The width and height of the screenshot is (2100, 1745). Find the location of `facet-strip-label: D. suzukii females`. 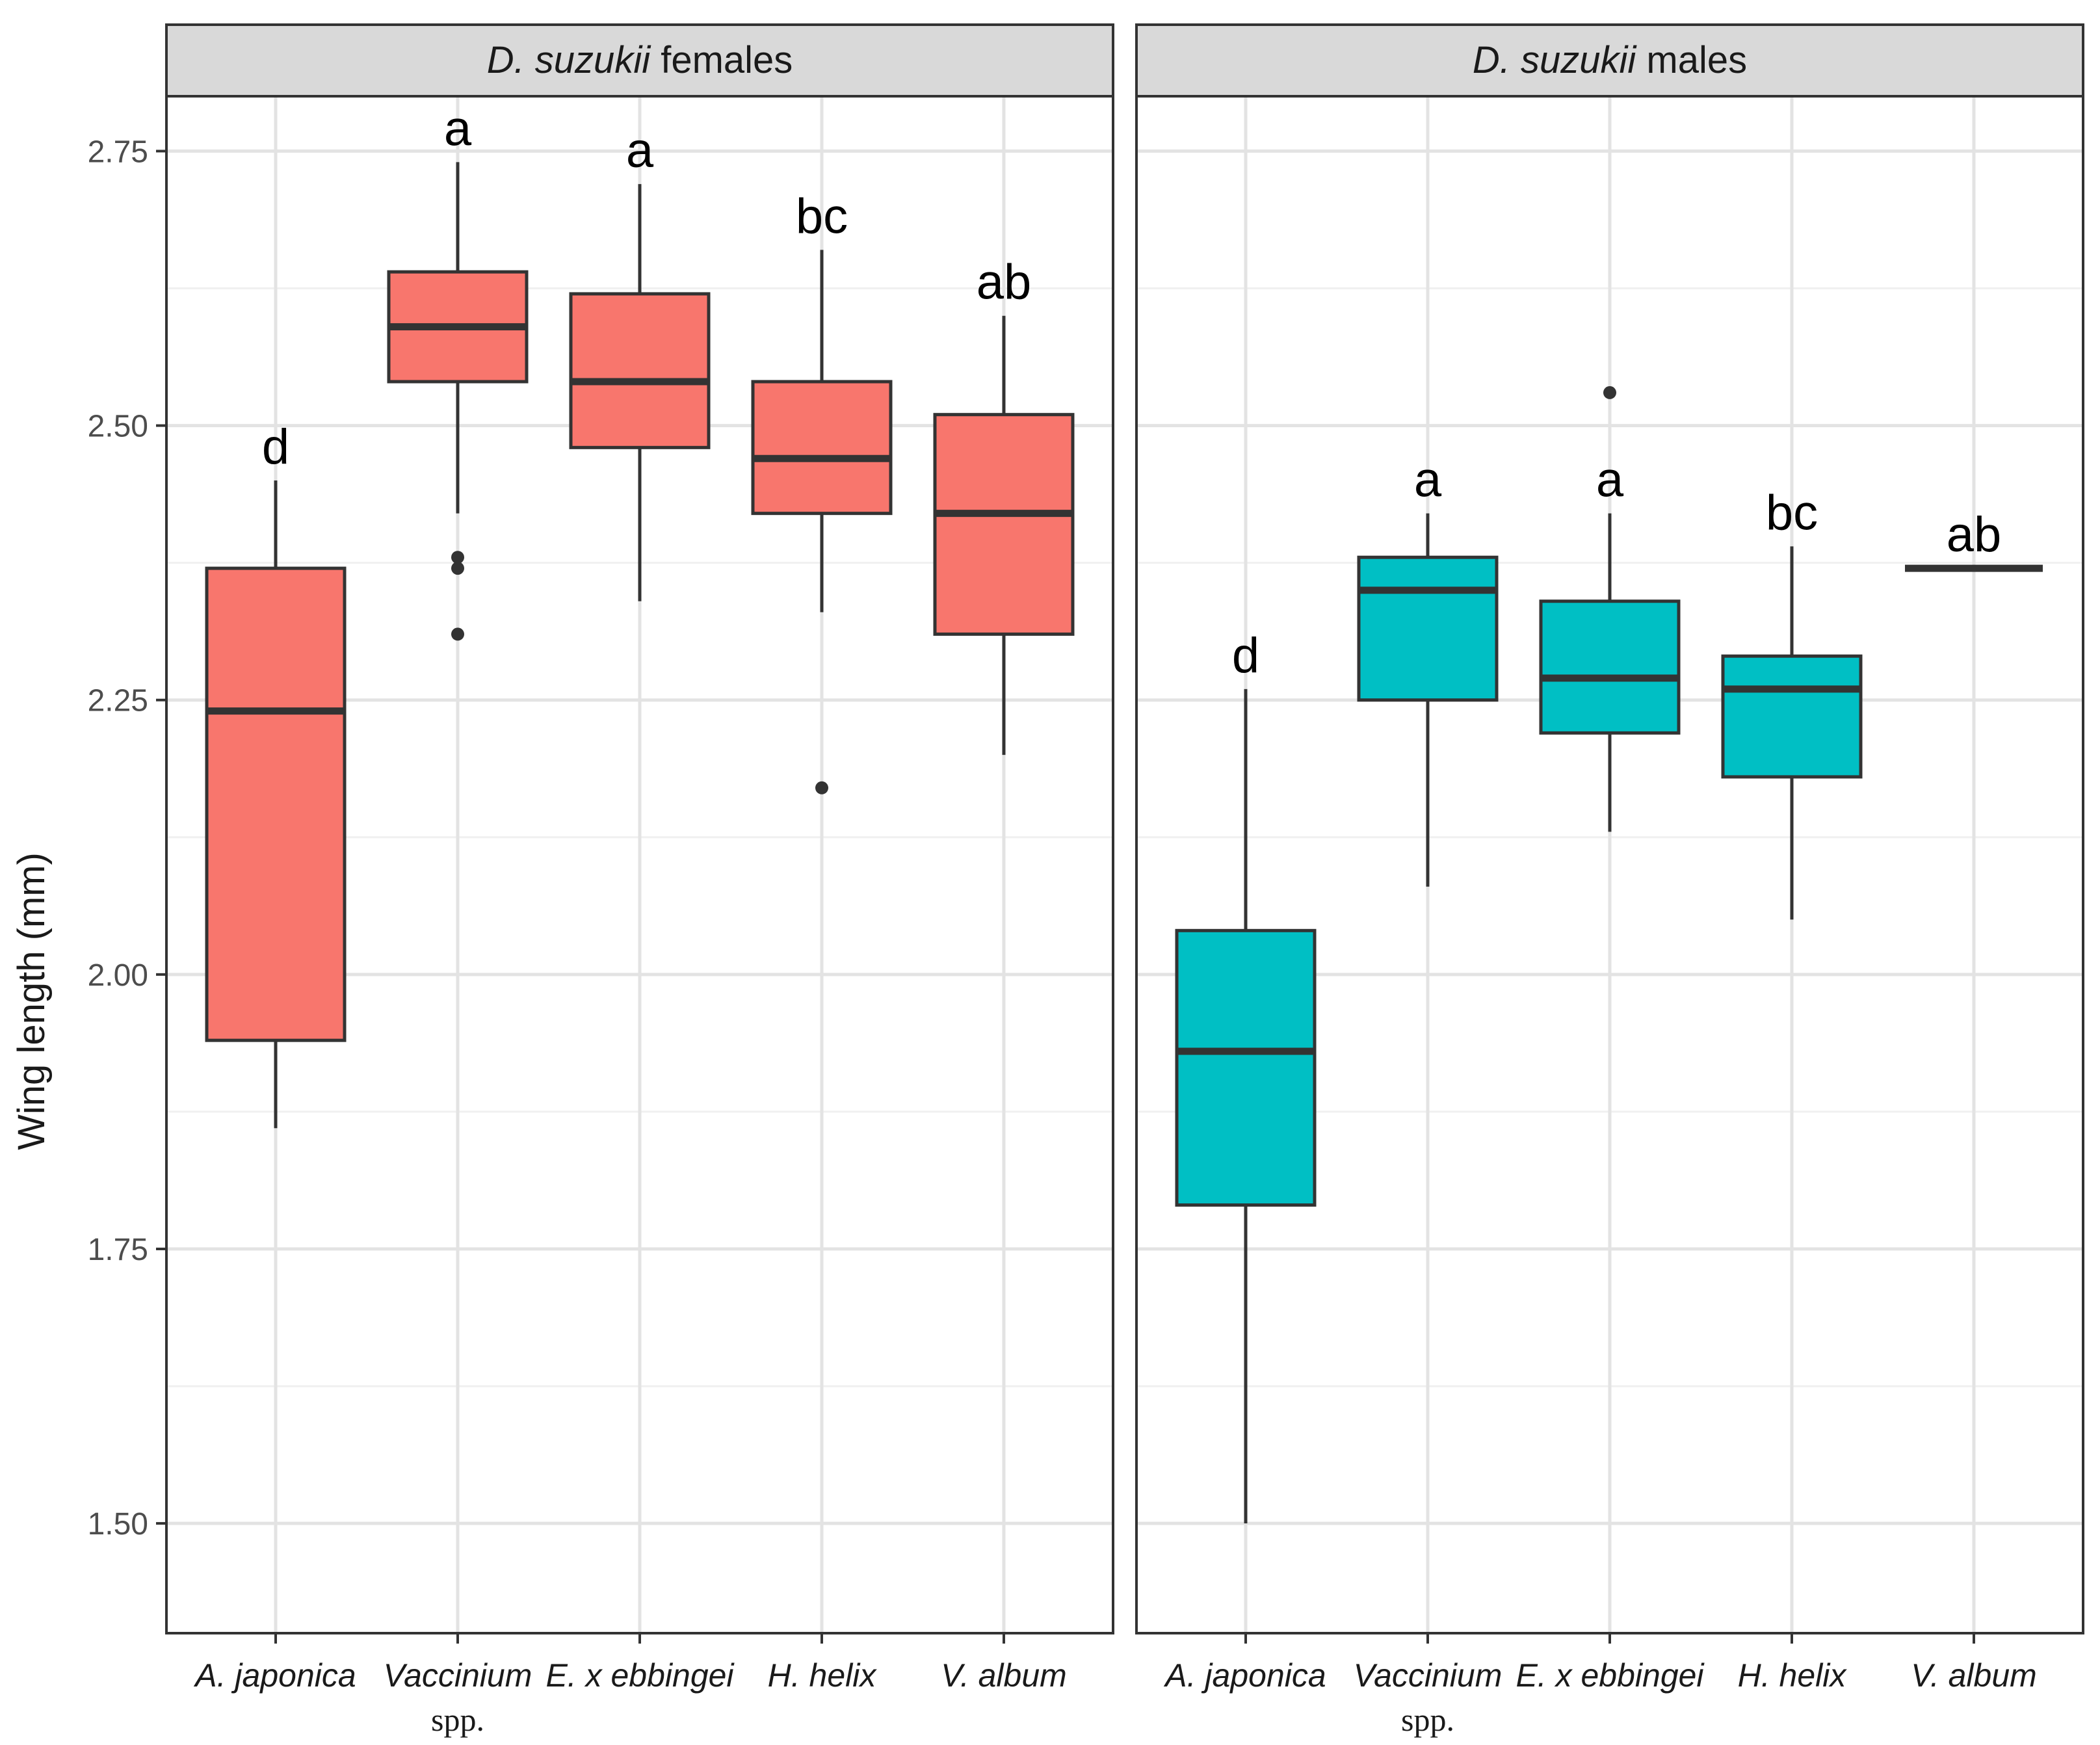

facet-strip-label: D. suzukii females is located at coordinates (640, 60).